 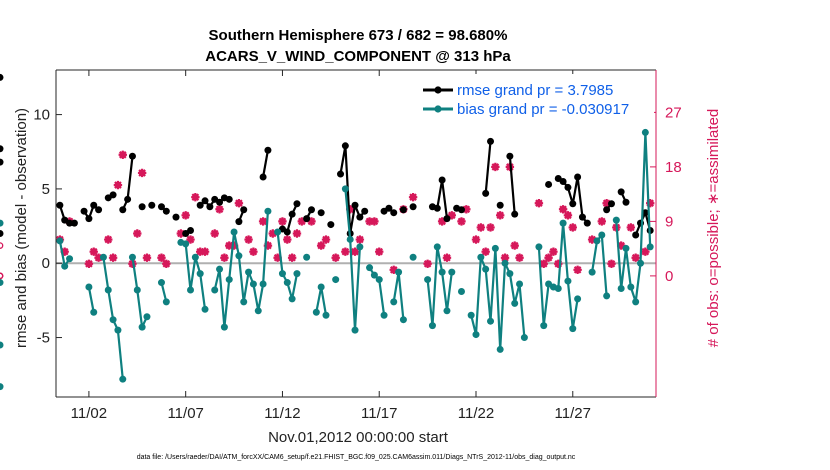 I want to click on legend-bias-marker, so click(x=438, y=109).